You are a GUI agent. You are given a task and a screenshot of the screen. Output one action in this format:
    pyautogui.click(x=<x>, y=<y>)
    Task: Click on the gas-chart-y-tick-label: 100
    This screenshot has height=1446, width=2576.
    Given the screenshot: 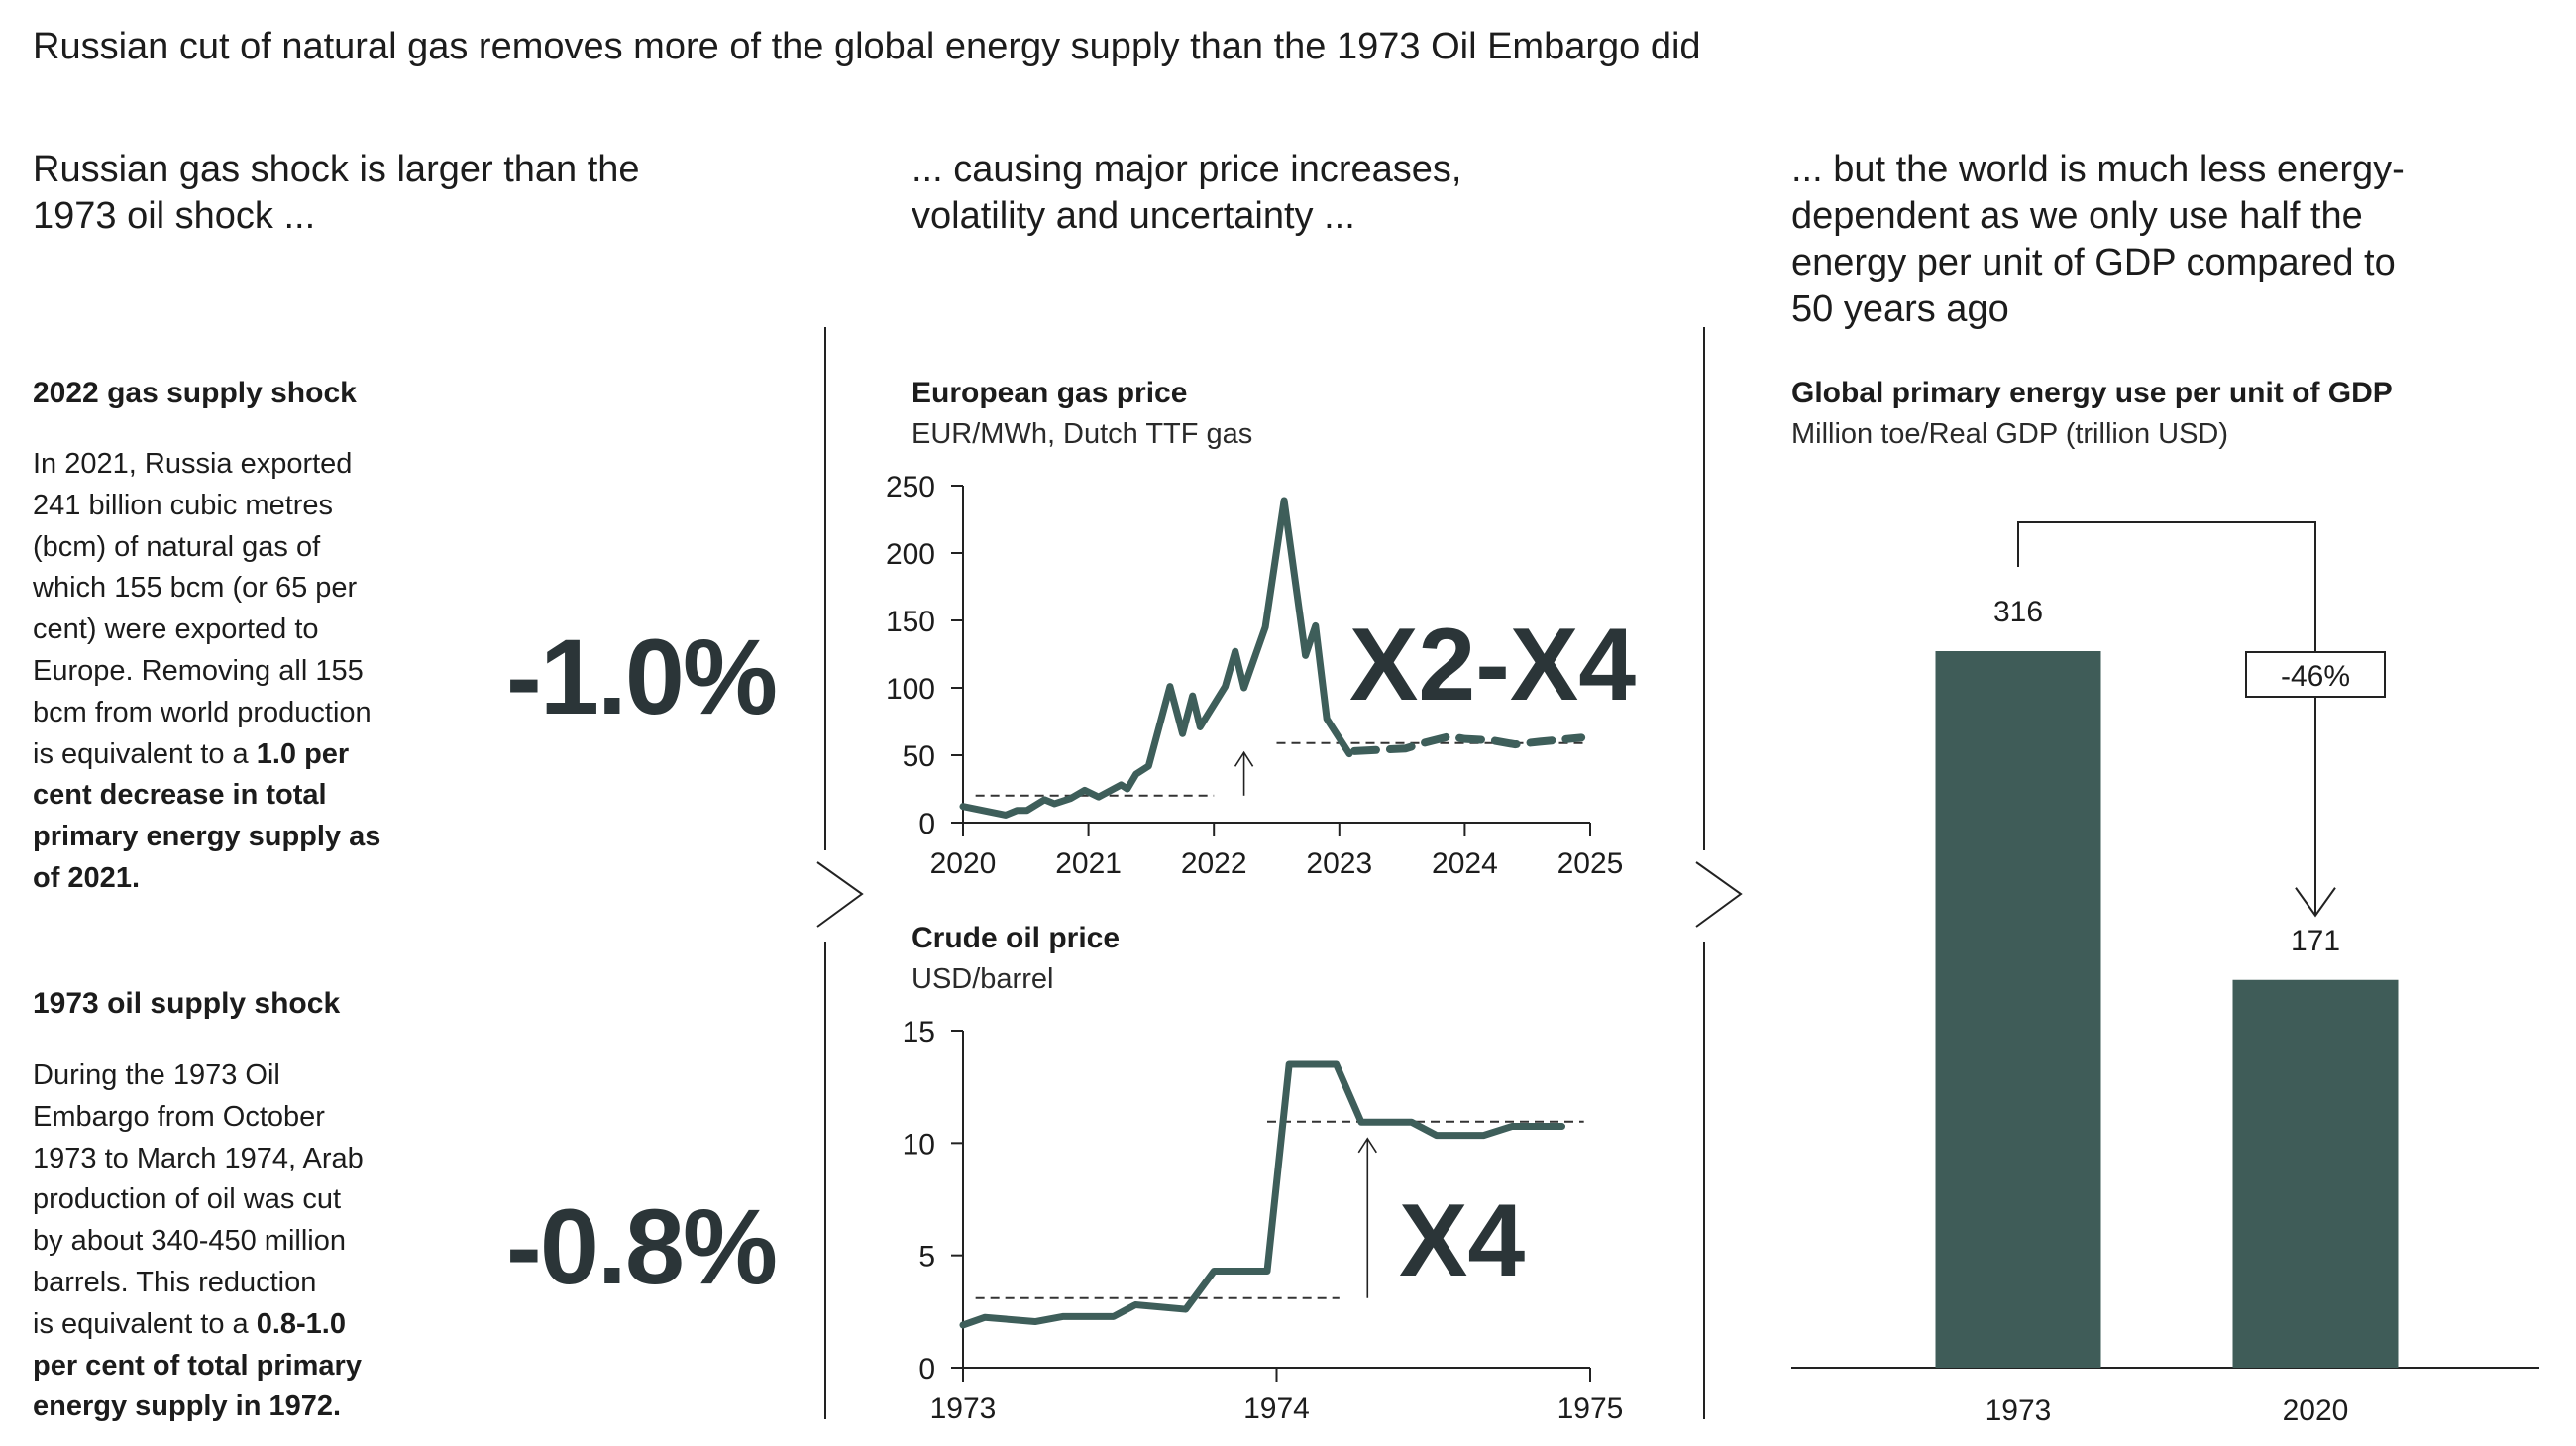 What is the action you would take?
    pyautogui.click(x=910, y=689)
    